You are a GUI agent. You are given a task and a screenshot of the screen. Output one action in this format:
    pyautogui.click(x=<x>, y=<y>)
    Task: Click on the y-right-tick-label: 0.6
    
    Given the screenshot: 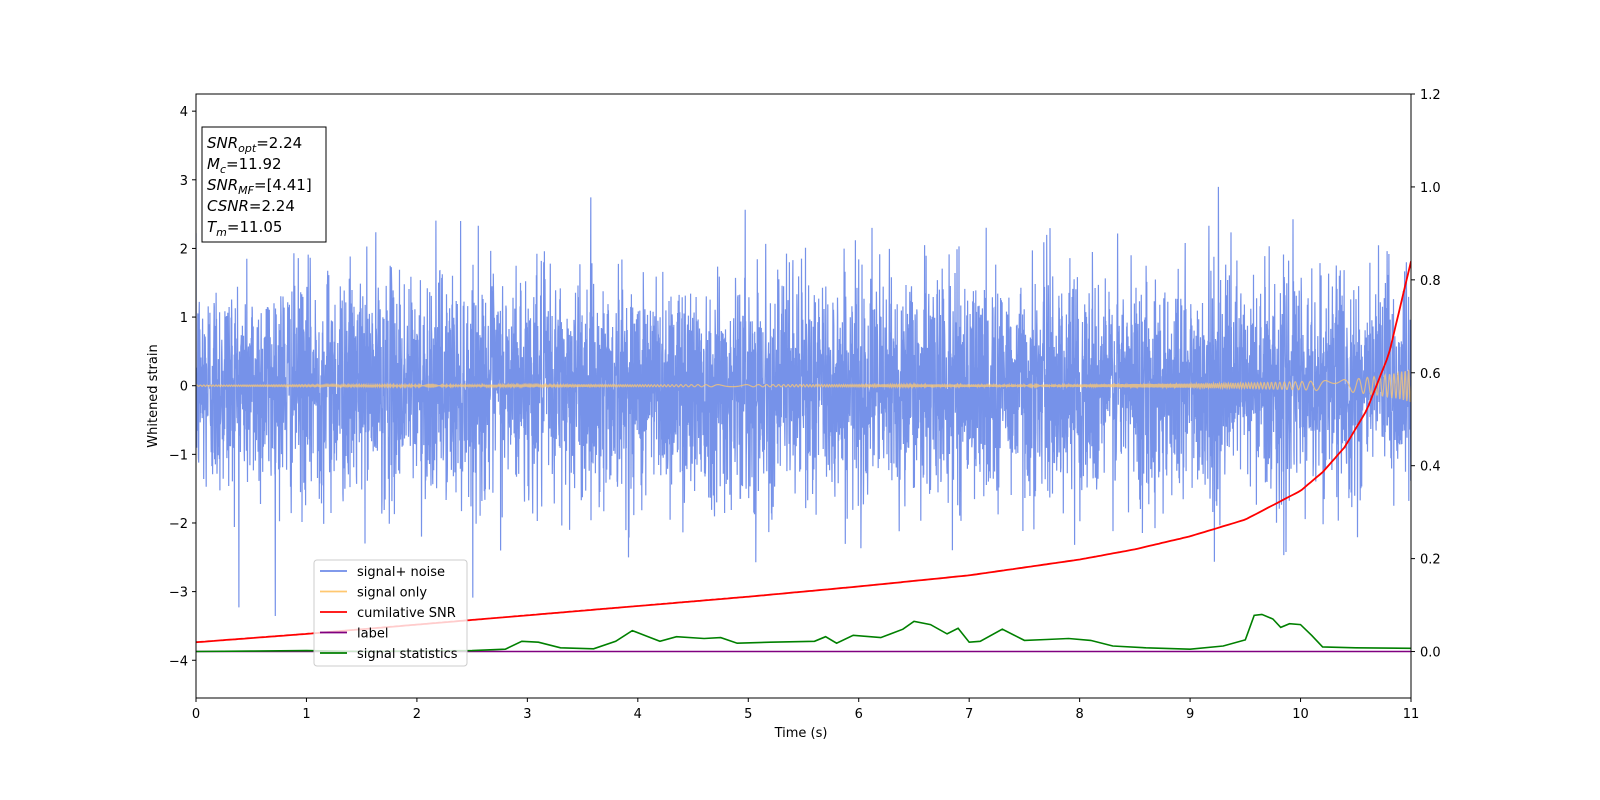 What is the action you would take?
    pyautogui.click(x=1430, y=374)
    